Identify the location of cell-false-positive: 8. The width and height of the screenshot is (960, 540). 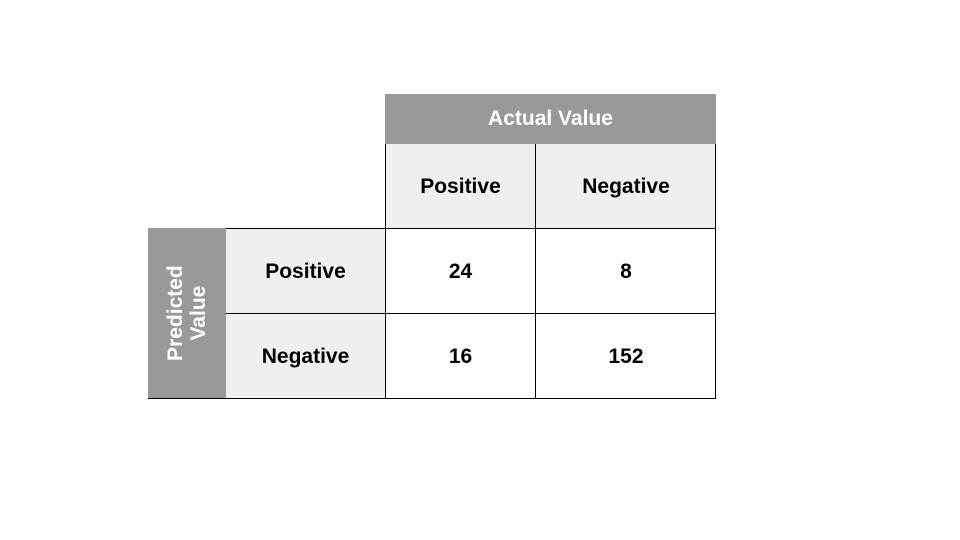
(626, 271).